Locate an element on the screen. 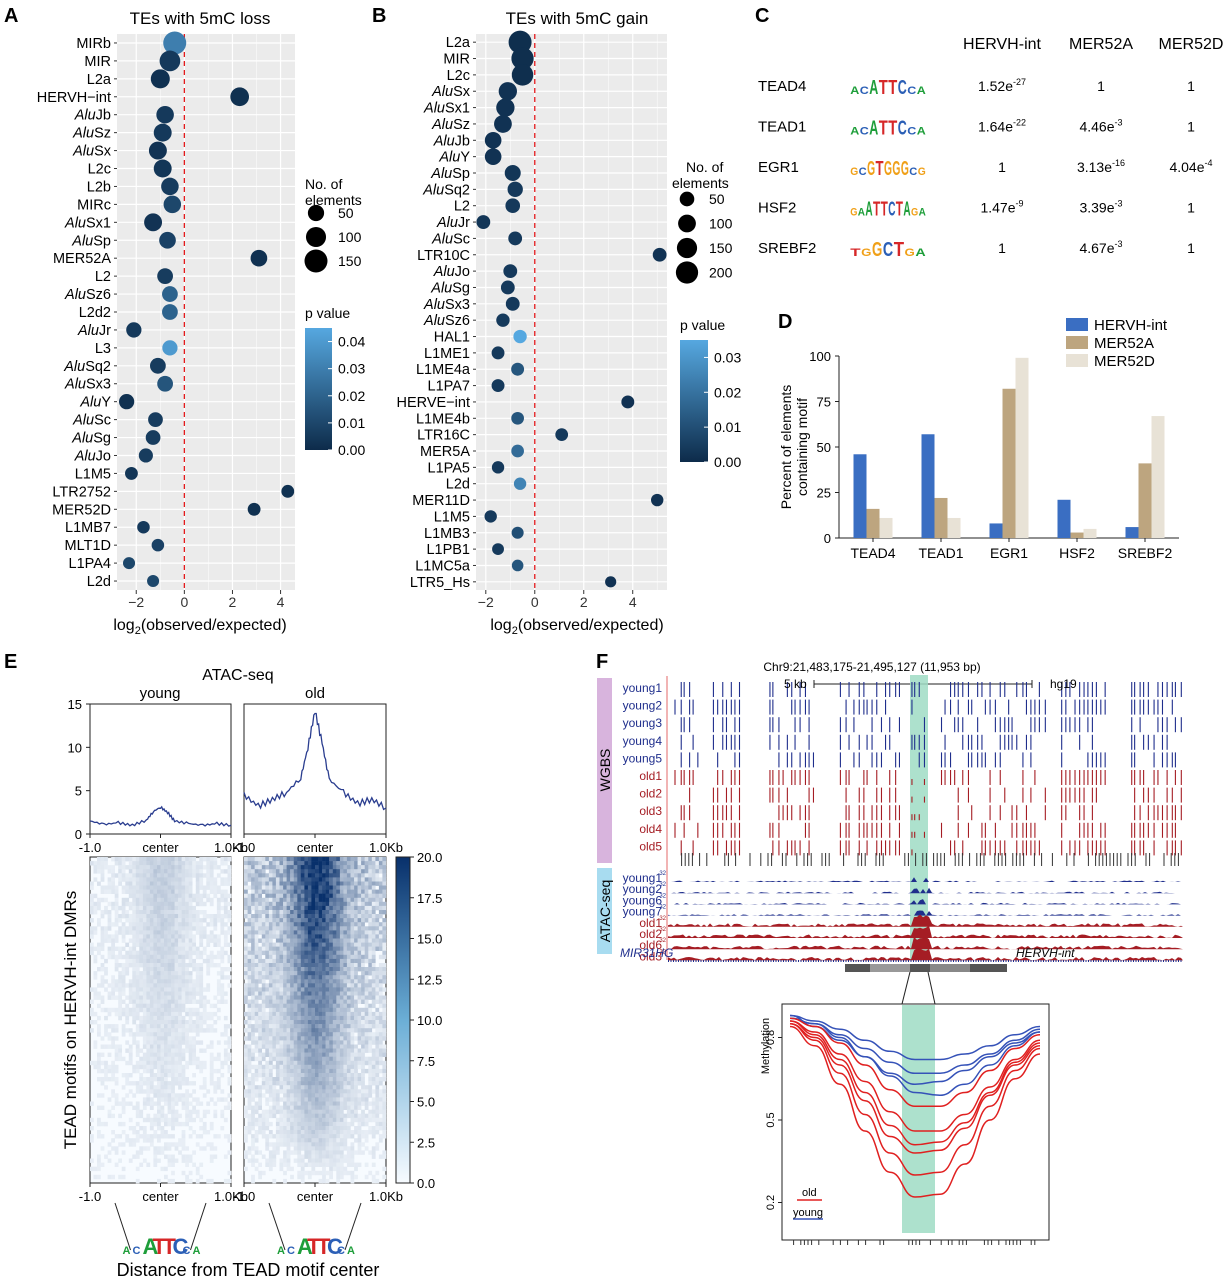 The image size is (1230, 1280). sequence-logo-letter: A is located at coordinates (197, 1251).